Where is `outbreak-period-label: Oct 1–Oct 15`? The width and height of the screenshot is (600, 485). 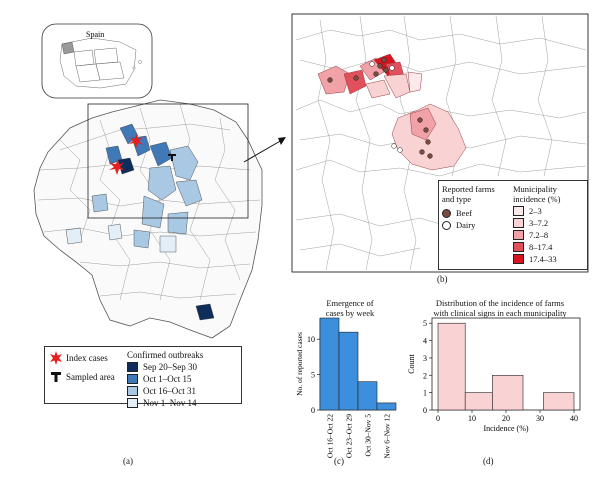 outbreak-period-label: Oct 1–Oct 15 is located at coordinates (167, 379).